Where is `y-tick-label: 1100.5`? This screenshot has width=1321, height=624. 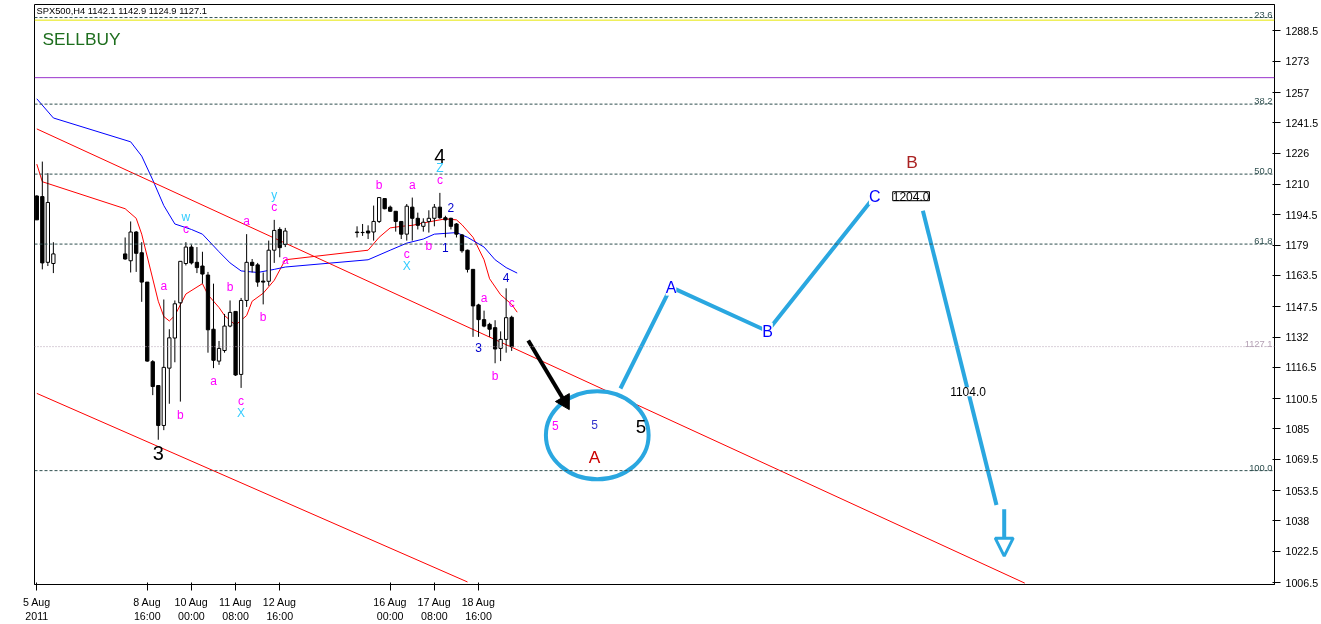
y-tick-label: 1100.5 is located at coordinates (1301, 398).